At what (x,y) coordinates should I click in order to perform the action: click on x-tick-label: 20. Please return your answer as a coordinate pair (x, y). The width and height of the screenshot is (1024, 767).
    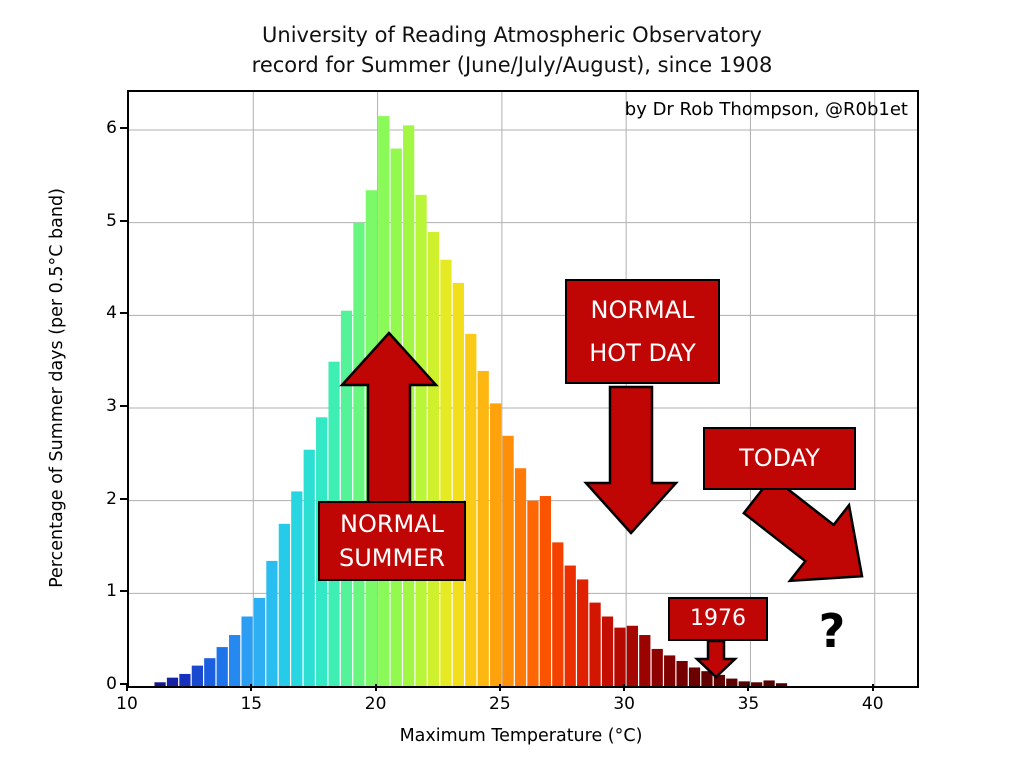
    Looking at the image, I should click on (375, 704).